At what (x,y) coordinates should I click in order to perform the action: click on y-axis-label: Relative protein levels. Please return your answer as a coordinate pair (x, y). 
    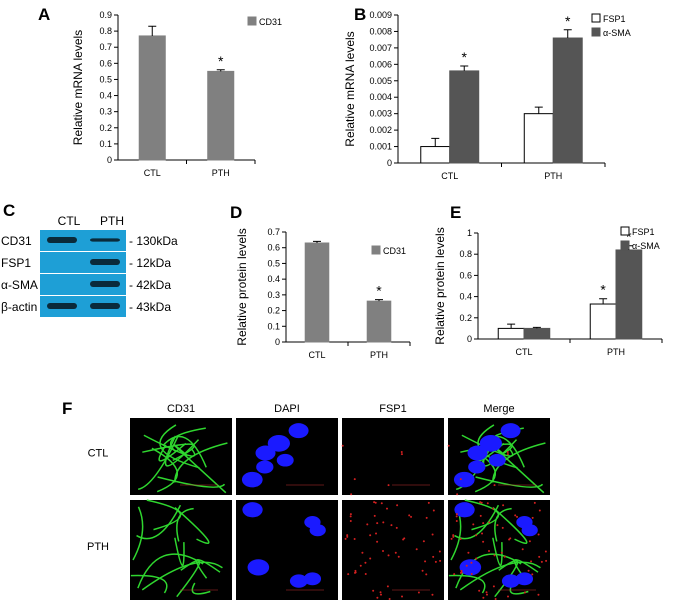
    Looking at the image, I should click on (242, 286).